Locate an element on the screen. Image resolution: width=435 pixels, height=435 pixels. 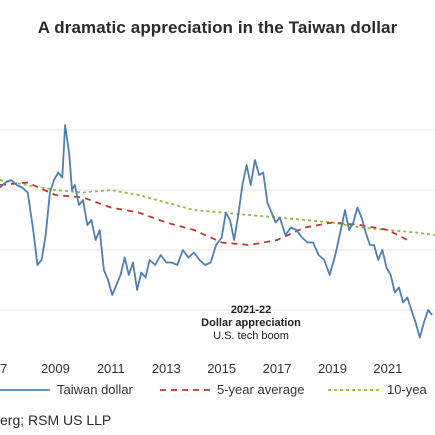
x-tick-label: 07 is located at coordinates (3, 368).